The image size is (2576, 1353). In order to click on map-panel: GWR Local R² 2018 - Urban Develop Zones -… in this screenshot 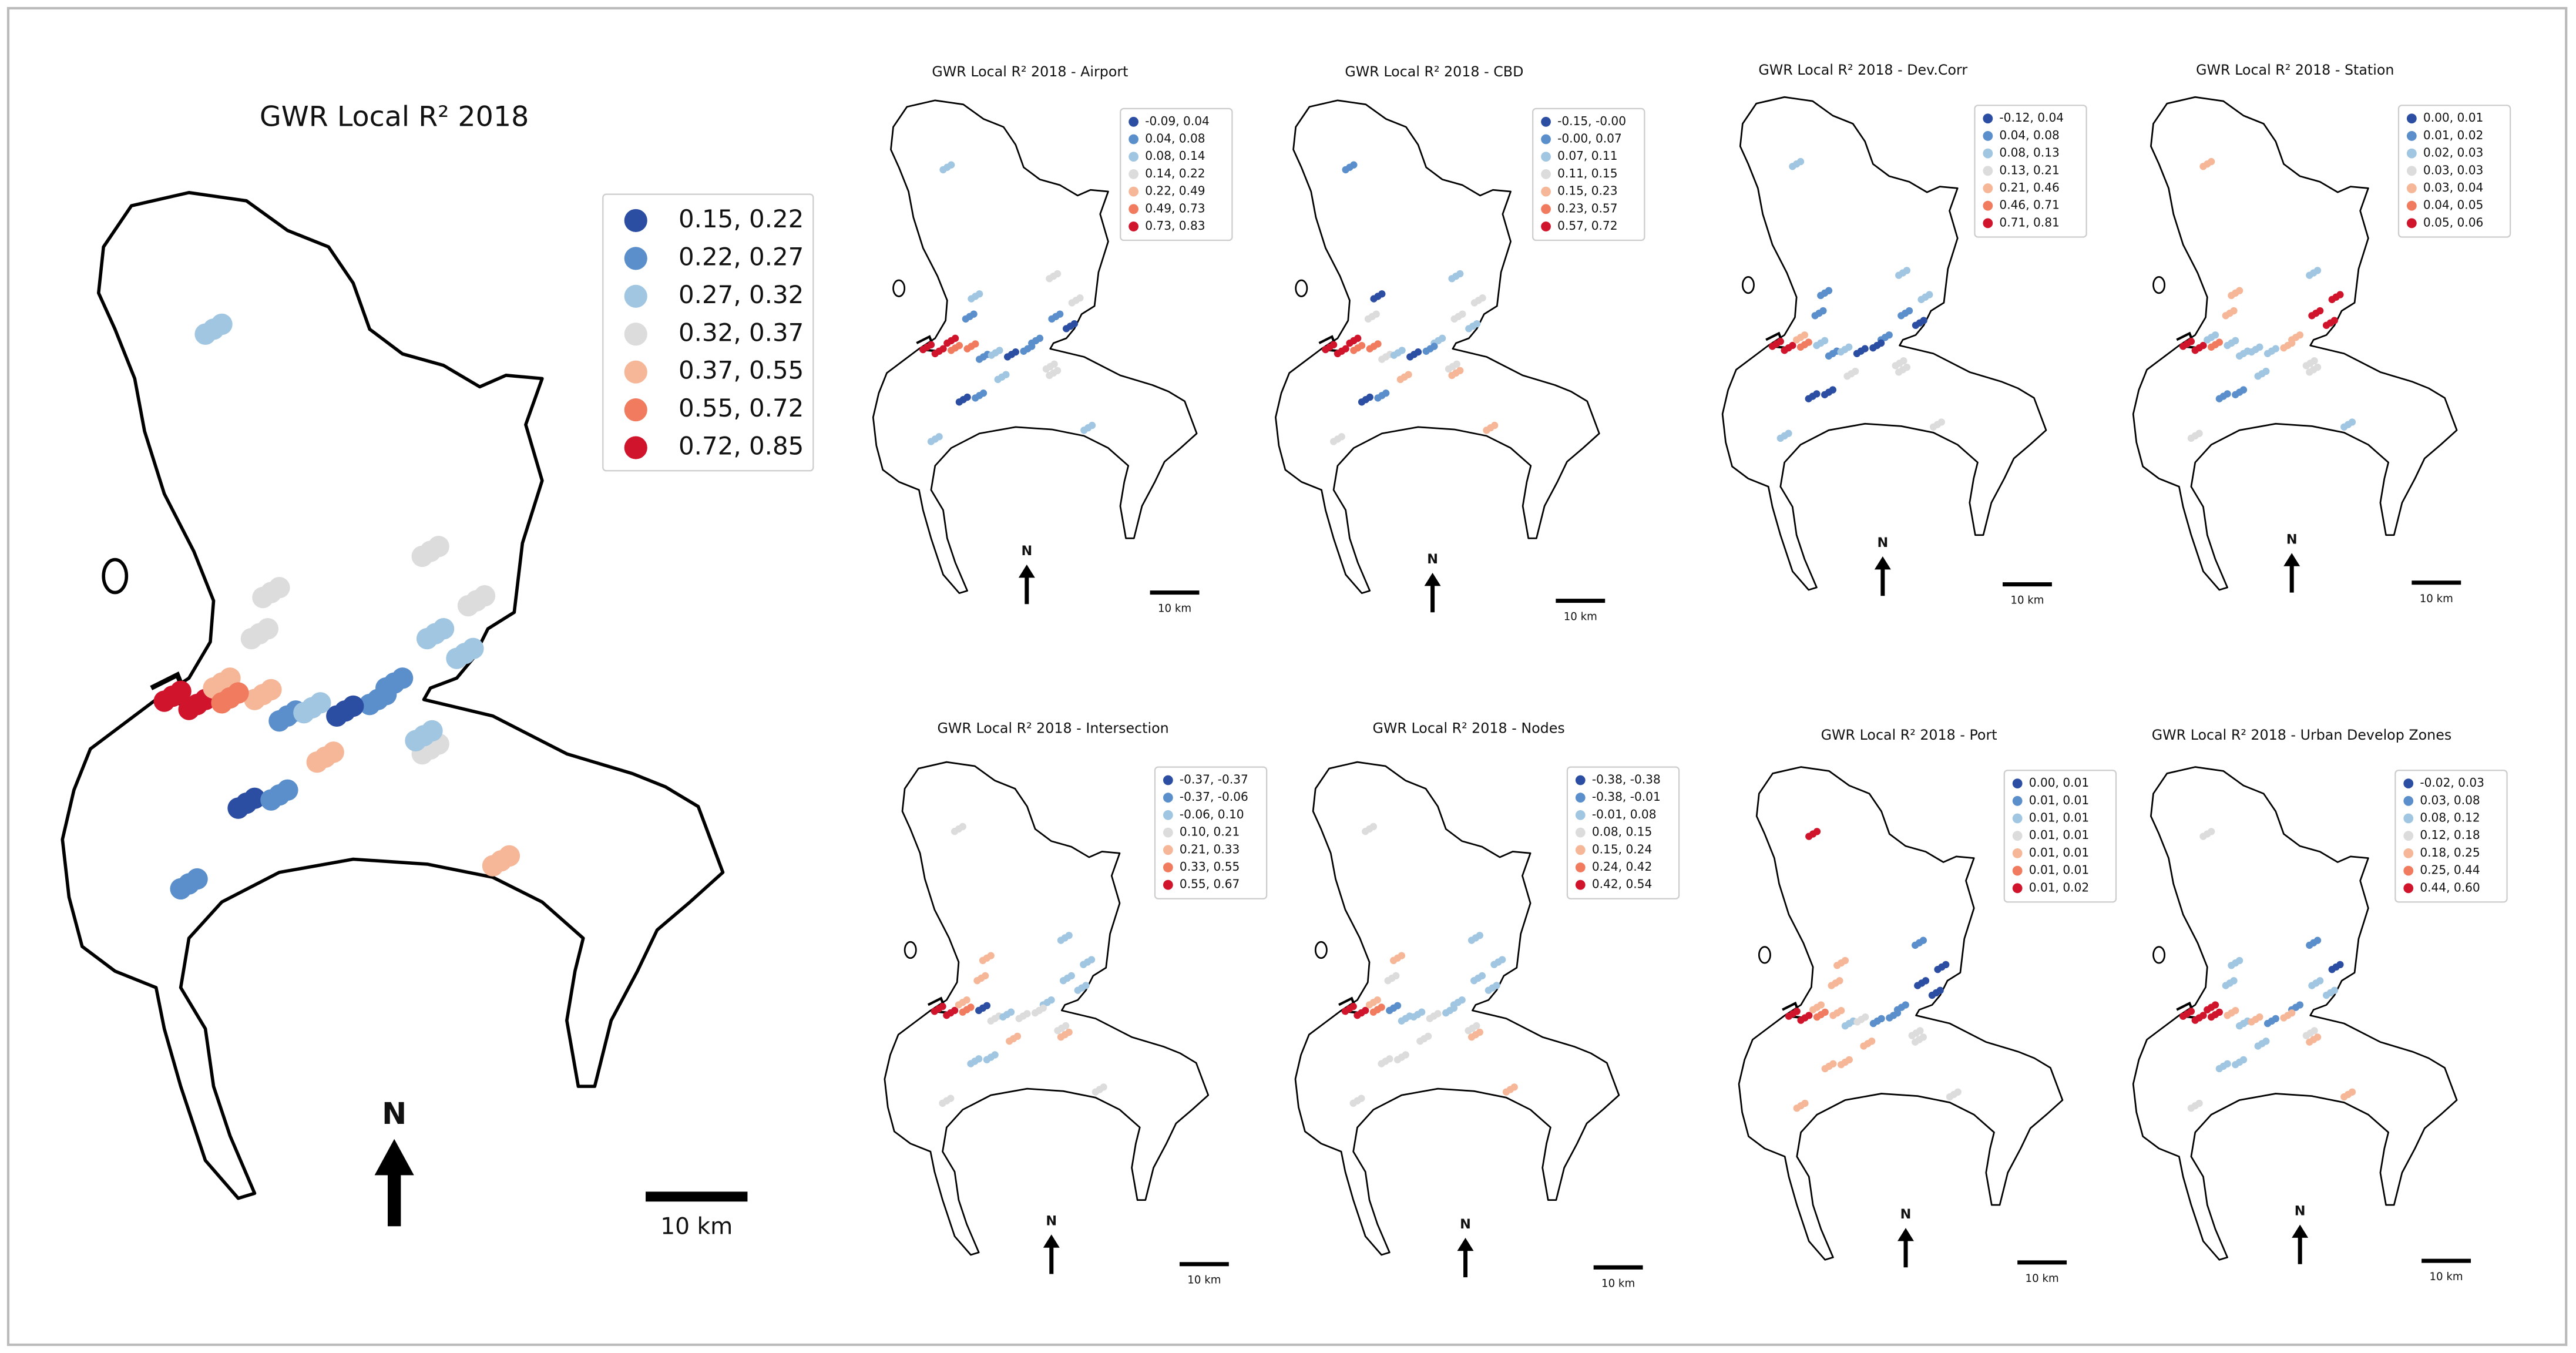, I will do `click(2320, 1005)`.